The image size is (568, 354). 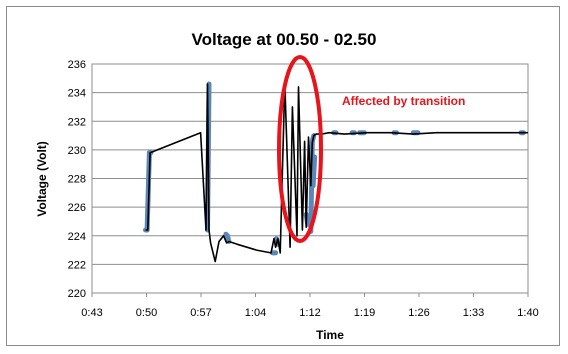 I want to click on y-tick-label: 228, so click(x=77, y=180).